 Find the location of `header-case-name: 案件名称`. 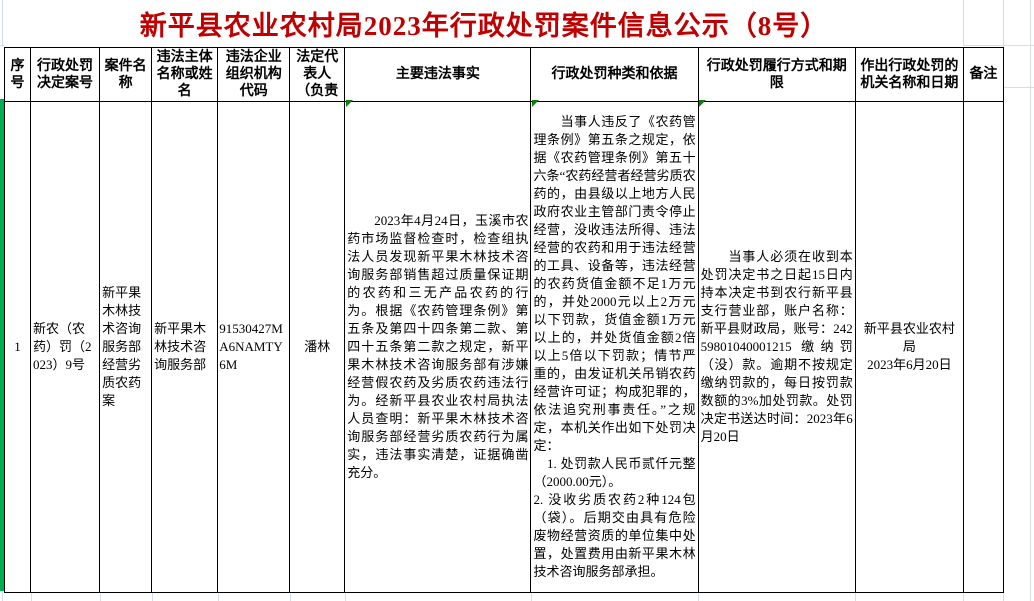

header-case-name: 案件名称 is located at coordinates (126, 74).